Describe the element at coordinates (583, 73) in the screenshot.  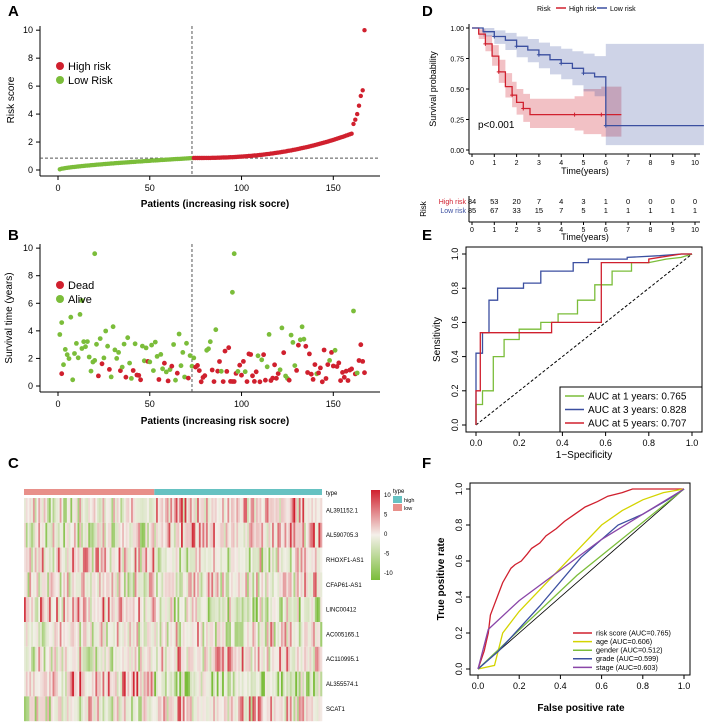
I see `d-censor-mark` at that location.